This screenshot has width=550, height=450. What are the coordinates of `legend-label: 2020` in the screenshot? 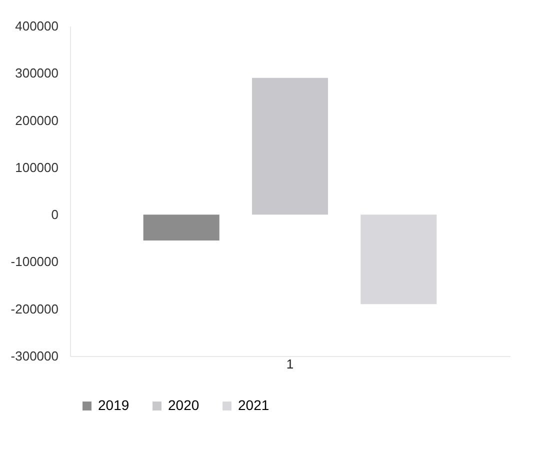 It's located at (184, 405).